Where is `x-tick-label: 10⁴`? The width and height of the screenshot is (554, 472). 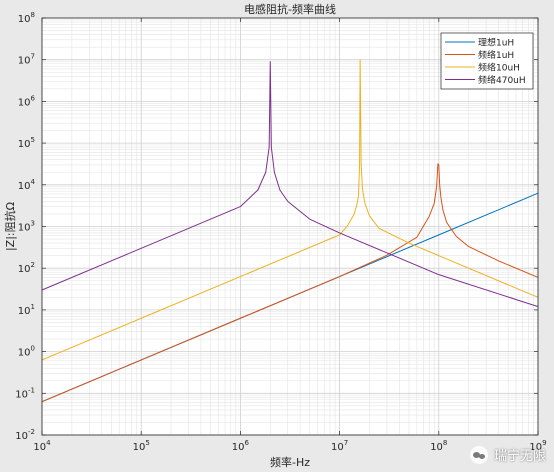
x-tick-label: 10⁴ is located at coordinates (42, 446).